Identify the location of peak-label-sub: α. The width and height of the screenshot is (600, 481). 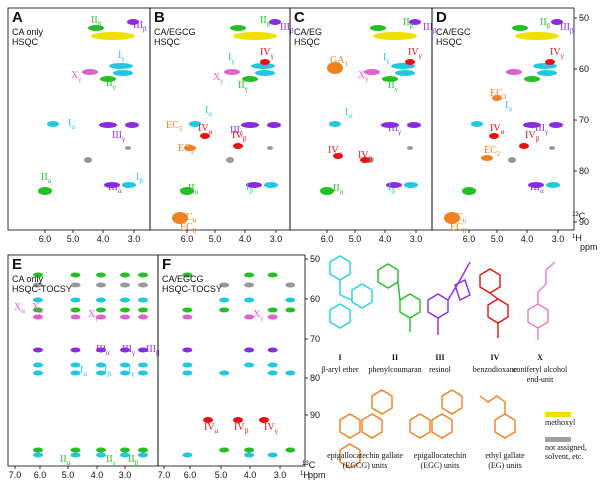
(350, 116).